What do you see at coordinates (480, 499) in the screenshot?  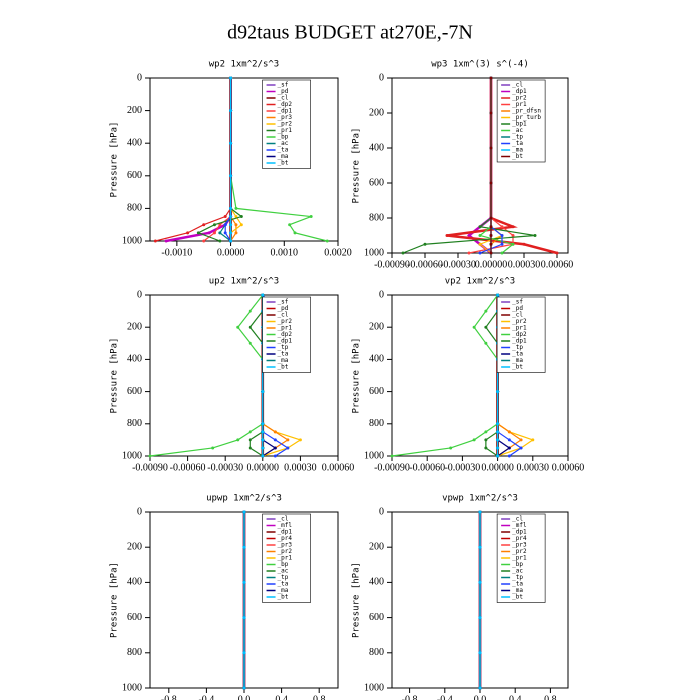 I see `panel-title: vpwp 1xm^2/s^3` at bounding box center [480, 499].